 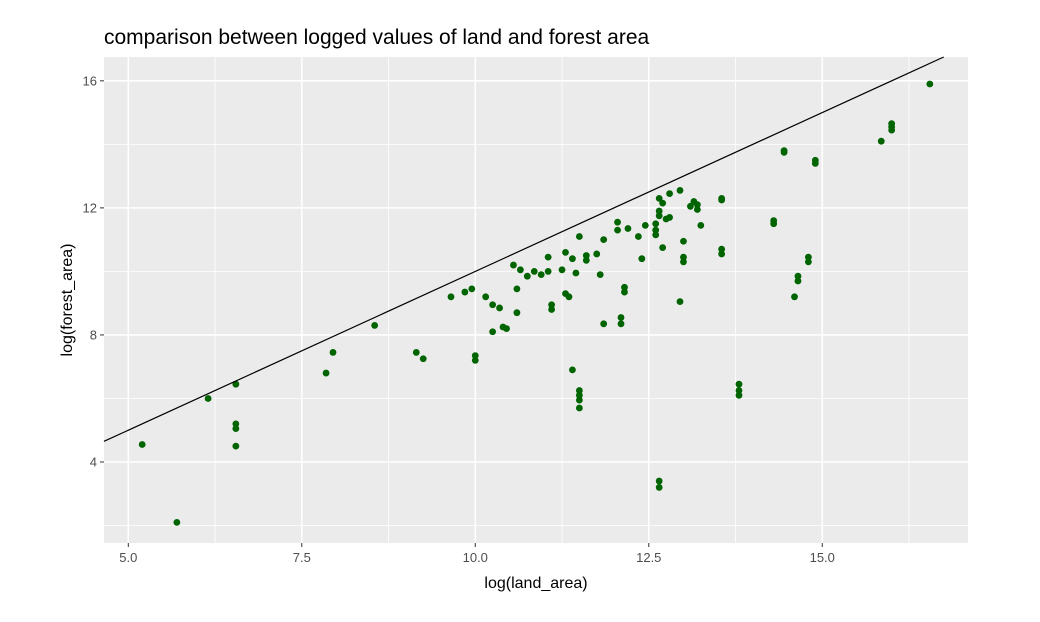 What do you see at coordinates (822, 557) in the screenshot?
I see `x-tick-label: 15.0` at bounding box center [822, 557].